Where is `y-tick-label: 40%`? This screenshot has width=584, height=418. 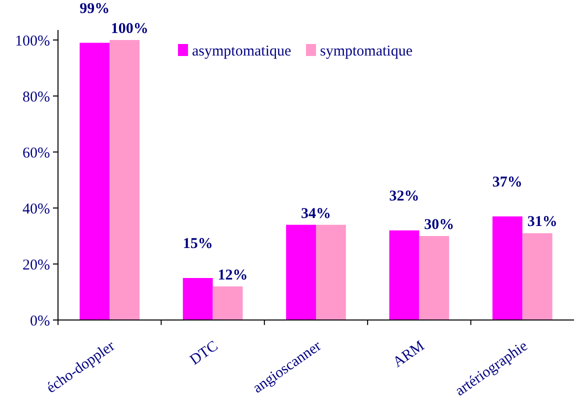 y-tick-label: 40% is located at coordinates (36, 209).